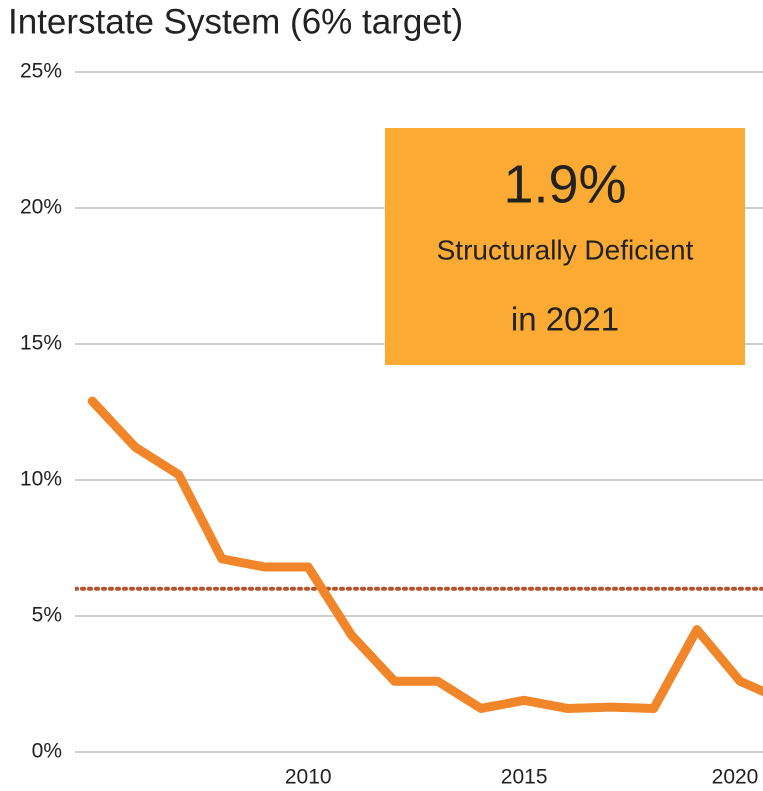  I want to click on y-tick-label: 25%, so click(41, 71).